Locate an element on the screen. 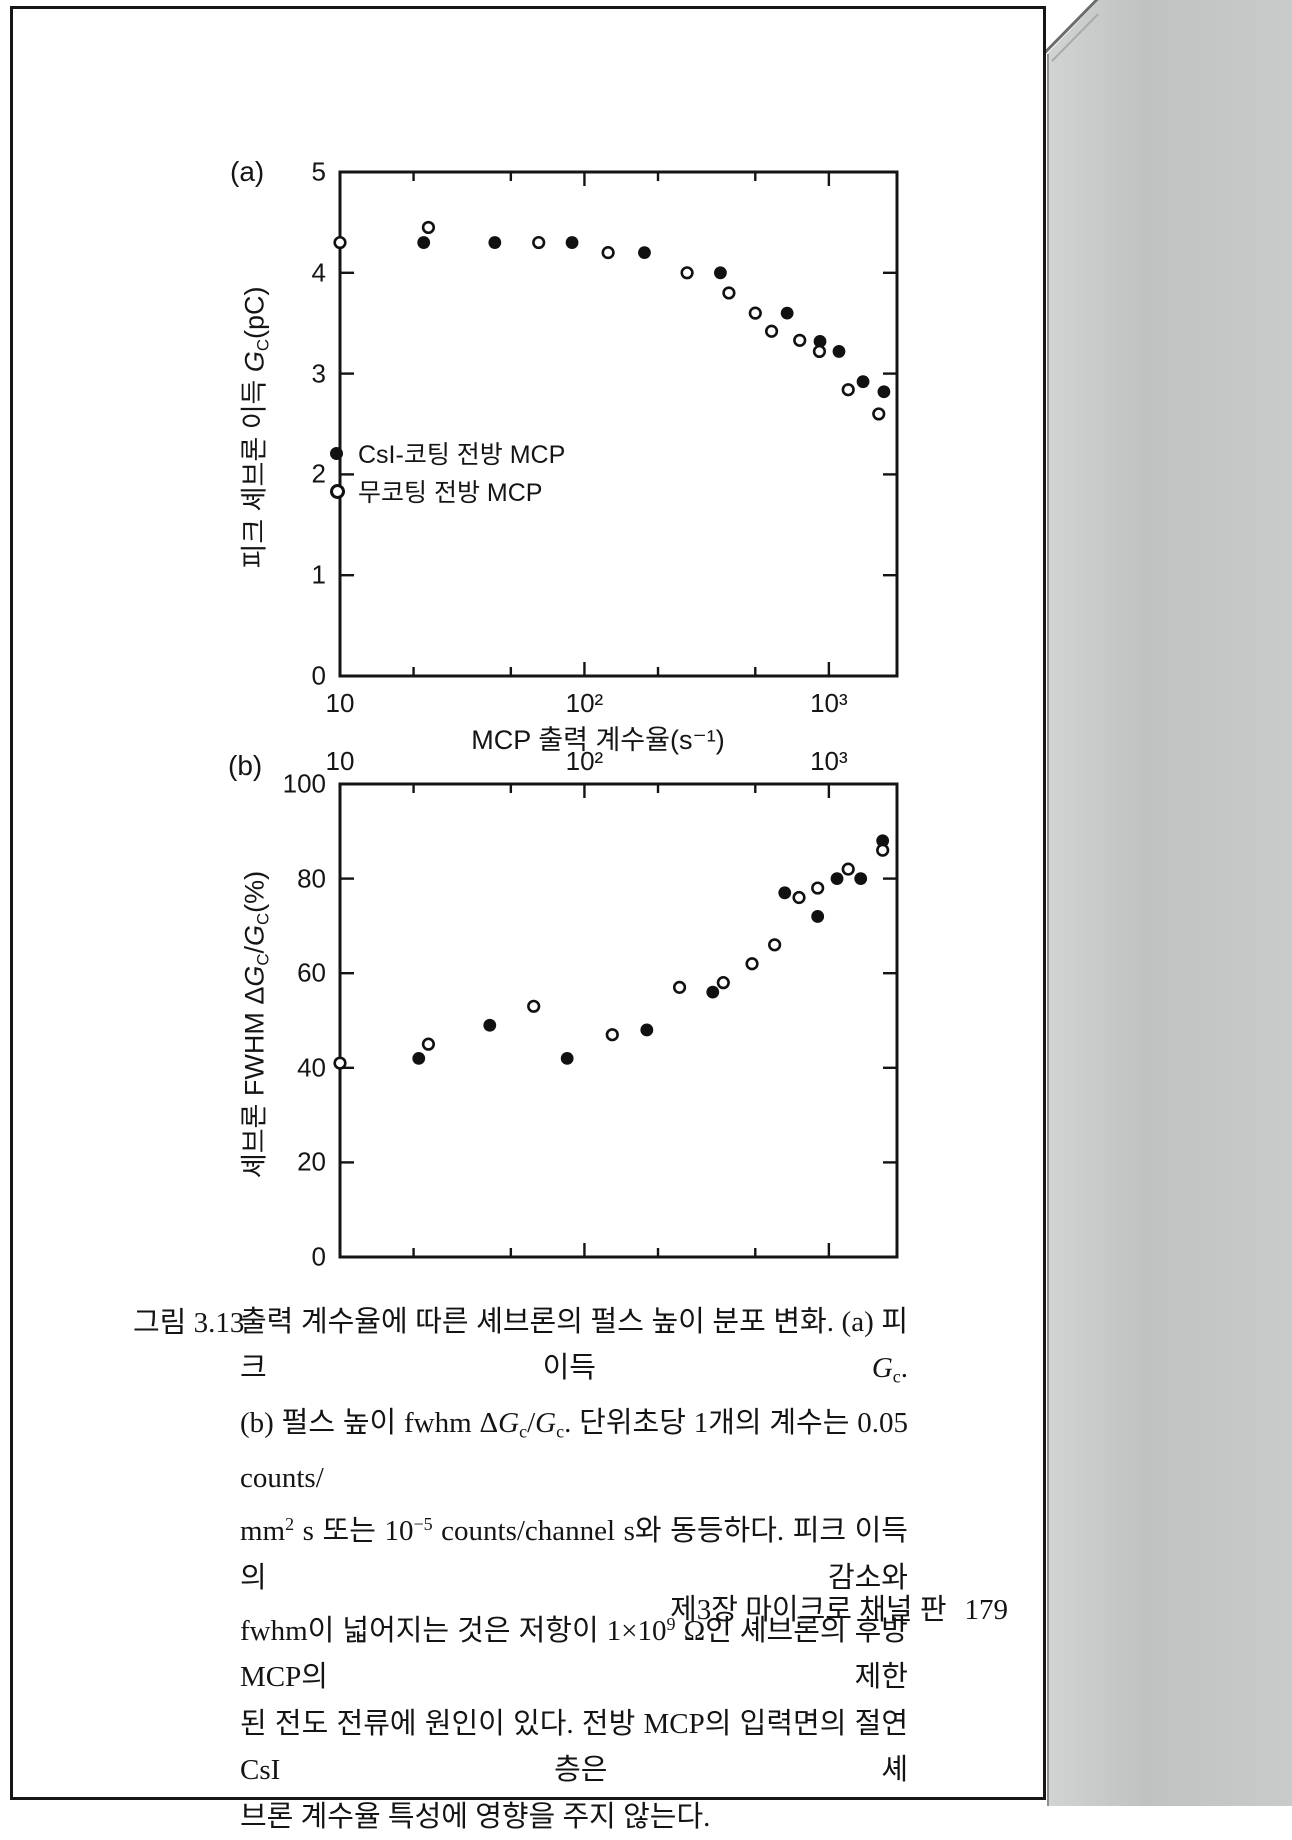 This screenshot has height=1840, width=1292. chart-b-y-axis-title: 셰브론 FWHM ΔGC/GC(%) is located at coordinates (256, 1024).